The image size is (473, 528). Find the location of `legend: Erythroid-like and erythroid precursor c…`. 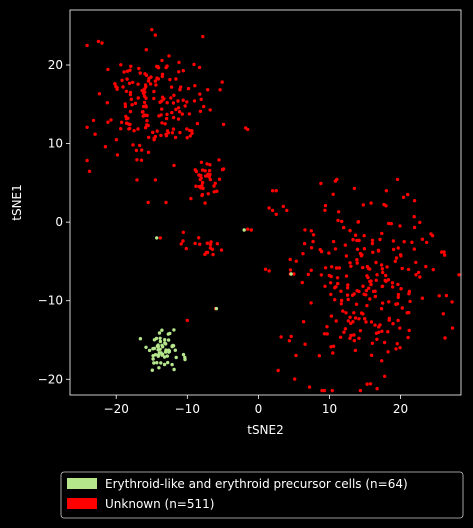

legend: Erythroid-like and erythroid precursor c… is located at coordinates (262, 495).